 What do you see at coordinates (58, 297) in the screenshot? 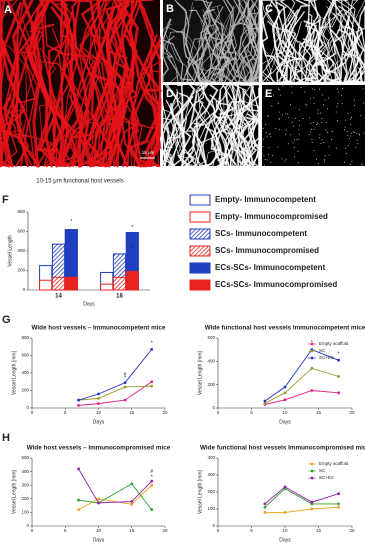
I see `x-tick-label: 14` at bounding box center [58, 297].